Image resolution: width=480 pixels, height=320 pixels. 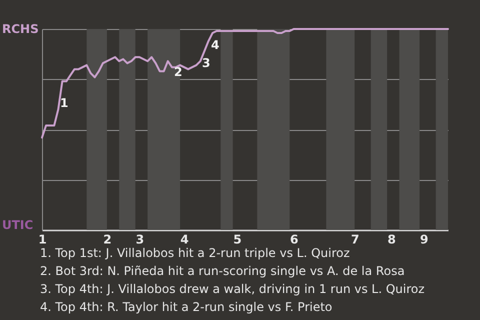 What do you see at coordinates (223, 271) in the screenshot?
I see `text: 2. Bot 3rd: N. Piñeda hit a run-scoring single vs A. de la Rosa` at bounding box center [223, 271].